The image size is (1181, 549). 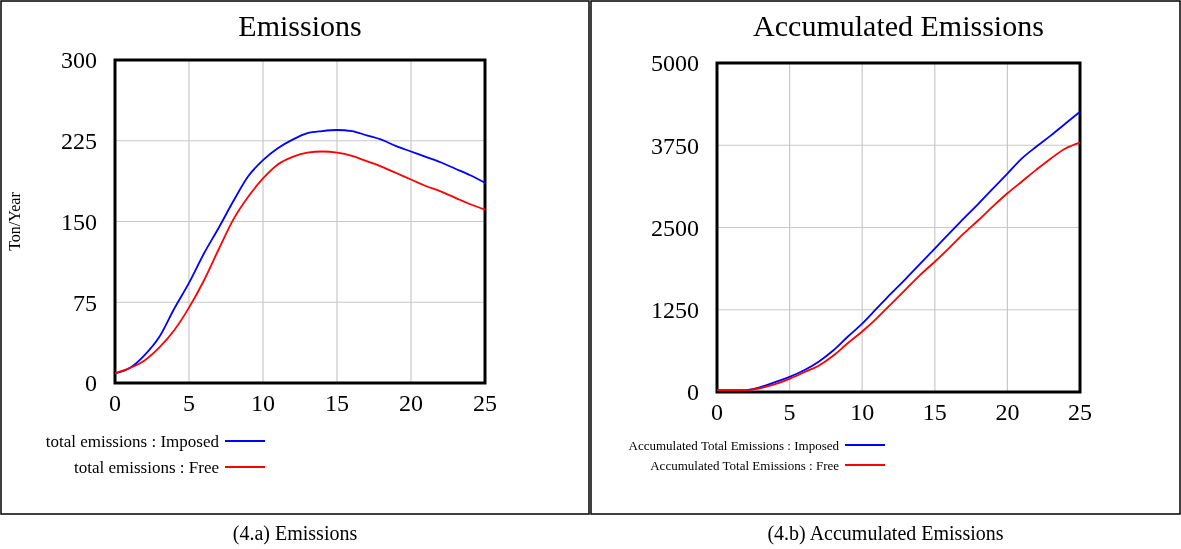 What do you see at coordinates (885, 533) in the screenshot?
I see `text: (4.b) Accumulated Emissions` at bounding box center [885, 533].